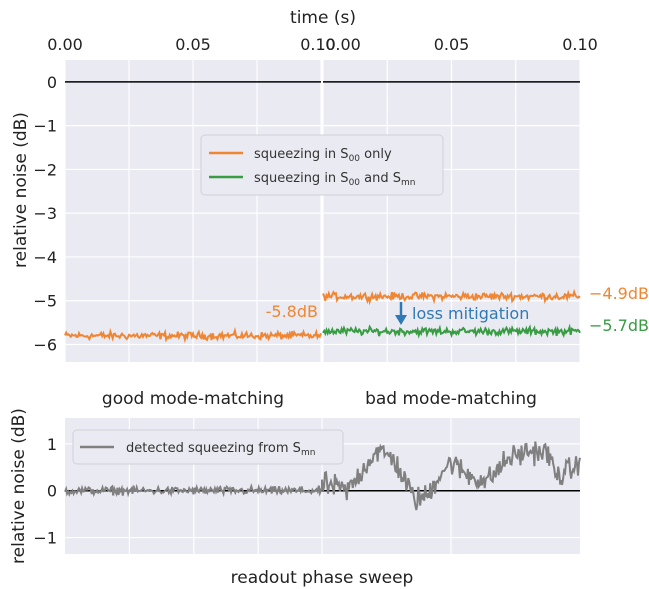 The height and width of the screenshot is (589, 649). Describe the element at coordinates (334, 179) in the screenshot. I see `legend-label-s00-and-smn: squeezing in S00 and Smn` at that location.